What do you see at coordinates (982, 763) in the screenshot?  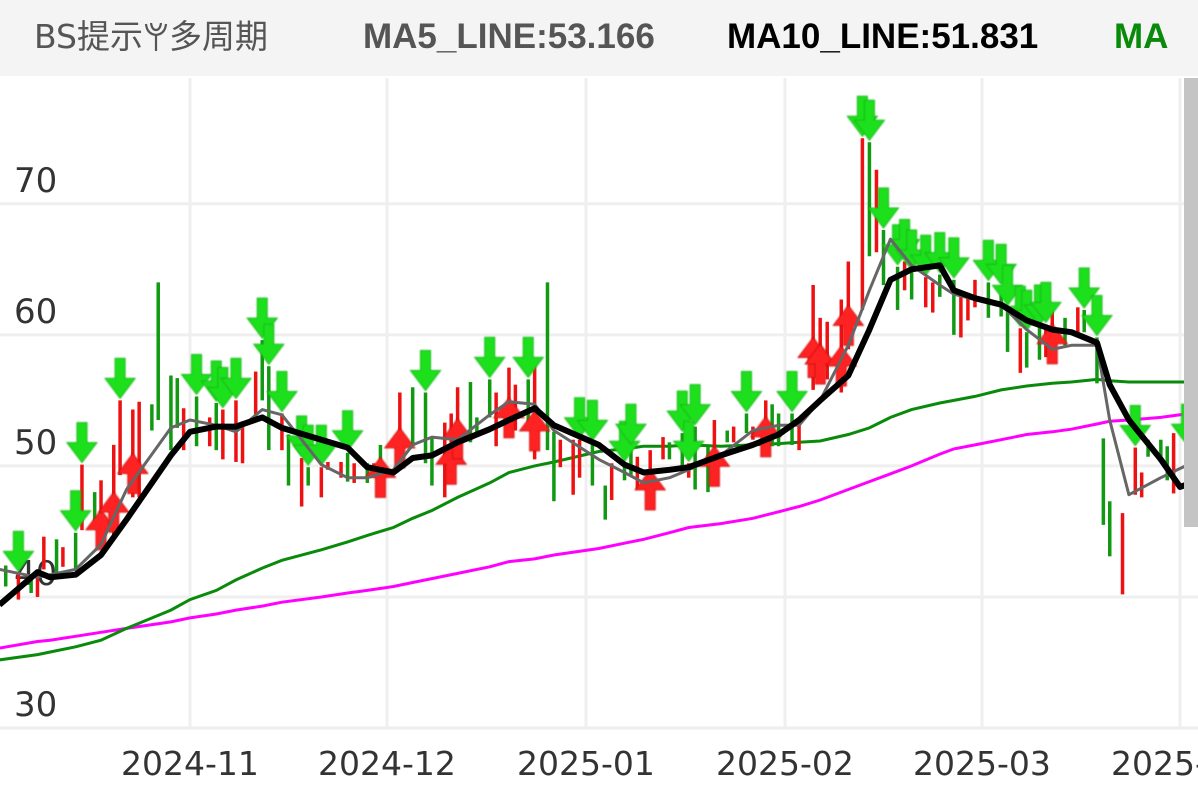 I see `x-tick-label: 2025-03` at bounding box center [982, 763].